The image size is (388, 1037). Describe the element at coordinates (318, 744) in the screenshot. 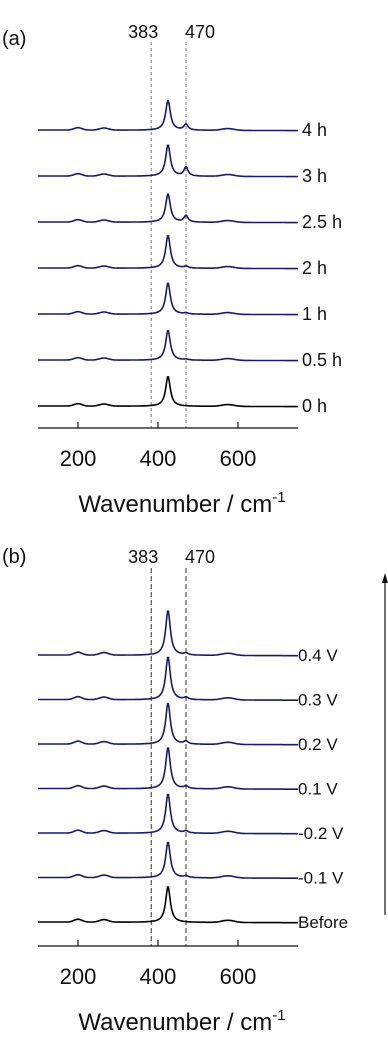

I see `panel-b-series-label-4: 0.2 V` at that location.